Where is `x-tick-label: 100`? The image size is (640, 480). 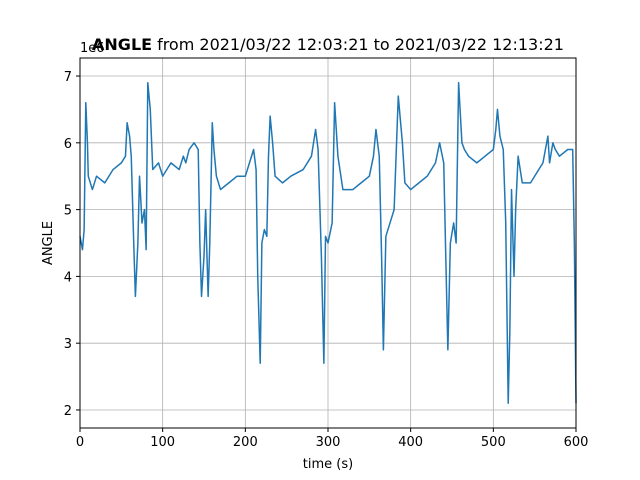 x-tick-label: 100 is located at coordinates (162, 442).